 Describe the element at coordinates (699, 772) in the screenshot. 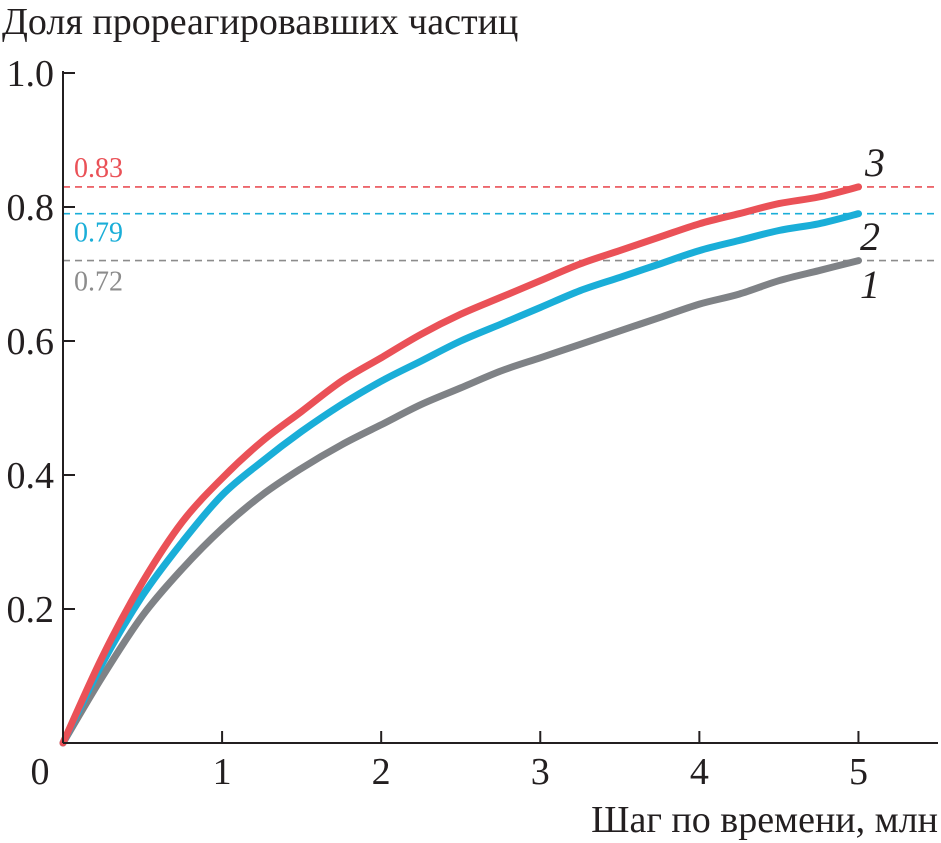

I see `x-tick-label: 4` at that location.